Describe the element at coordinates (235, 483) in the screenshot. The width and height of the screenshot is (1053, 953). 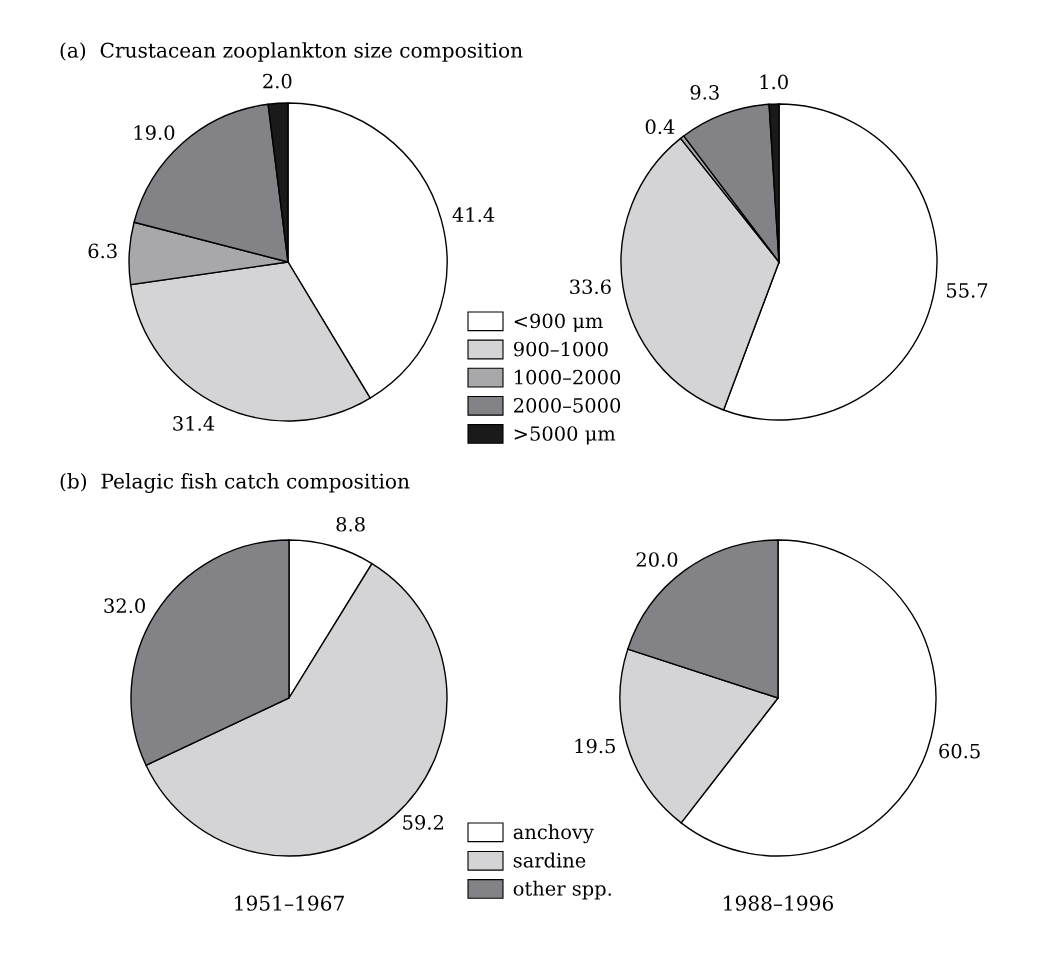
I see `chart-title: (b) Pelagic fish catch composition` at that location.